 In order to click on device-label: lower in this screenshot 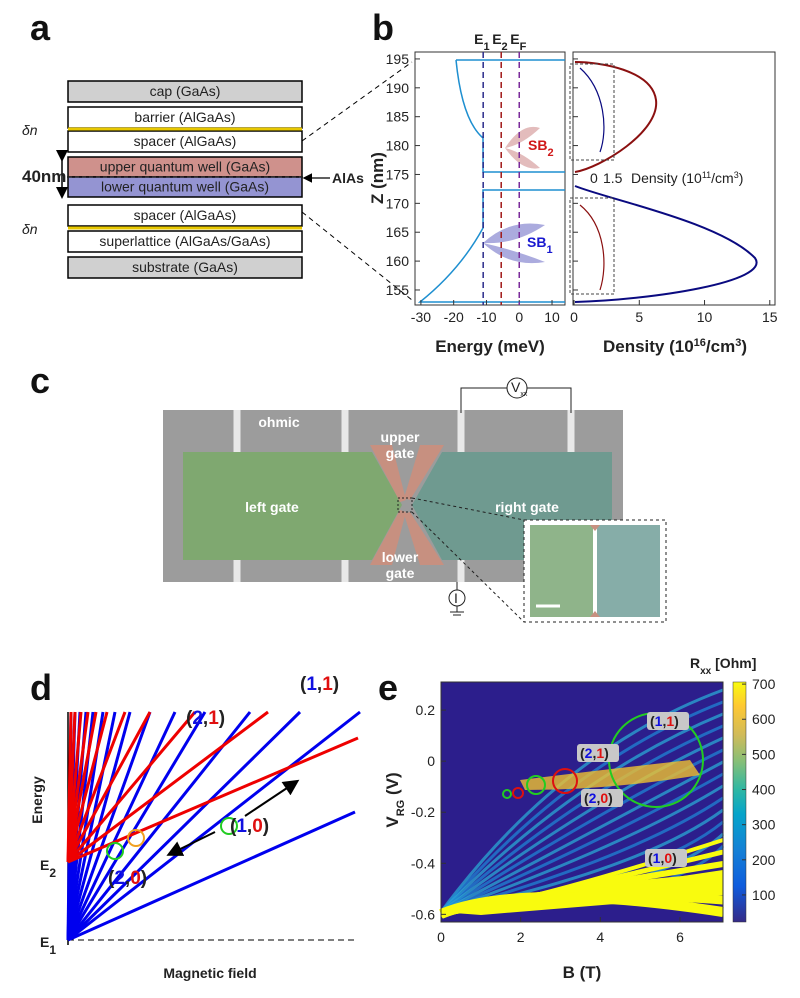, I will do `click(400, 557)`.